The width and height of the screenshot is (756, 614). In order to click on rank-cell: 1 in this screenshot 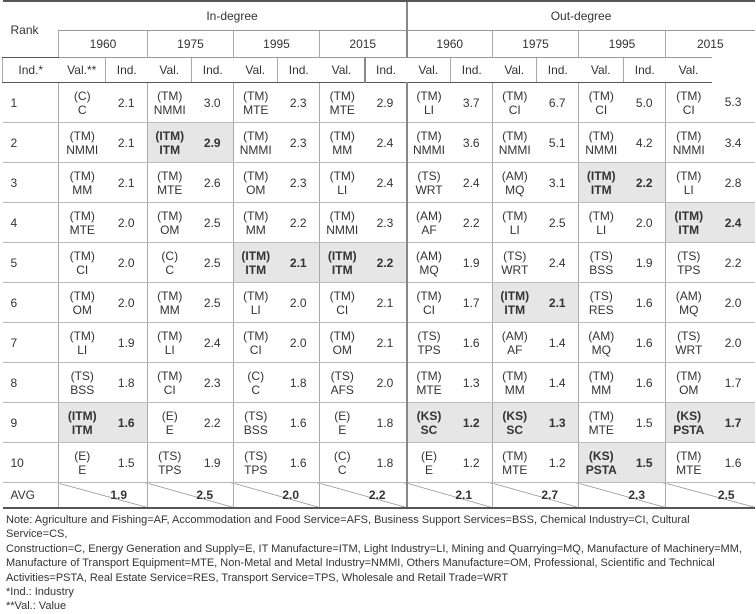, I will do `click(30, 102)`.